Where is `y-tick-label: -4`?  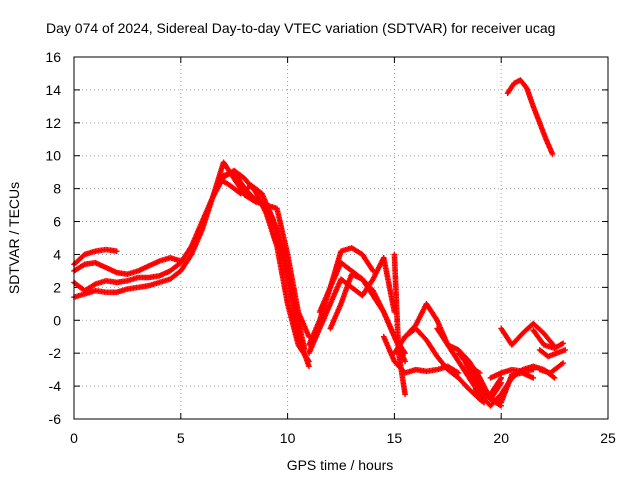 y-tick-label: -4 is located at coordinates (55, 386).